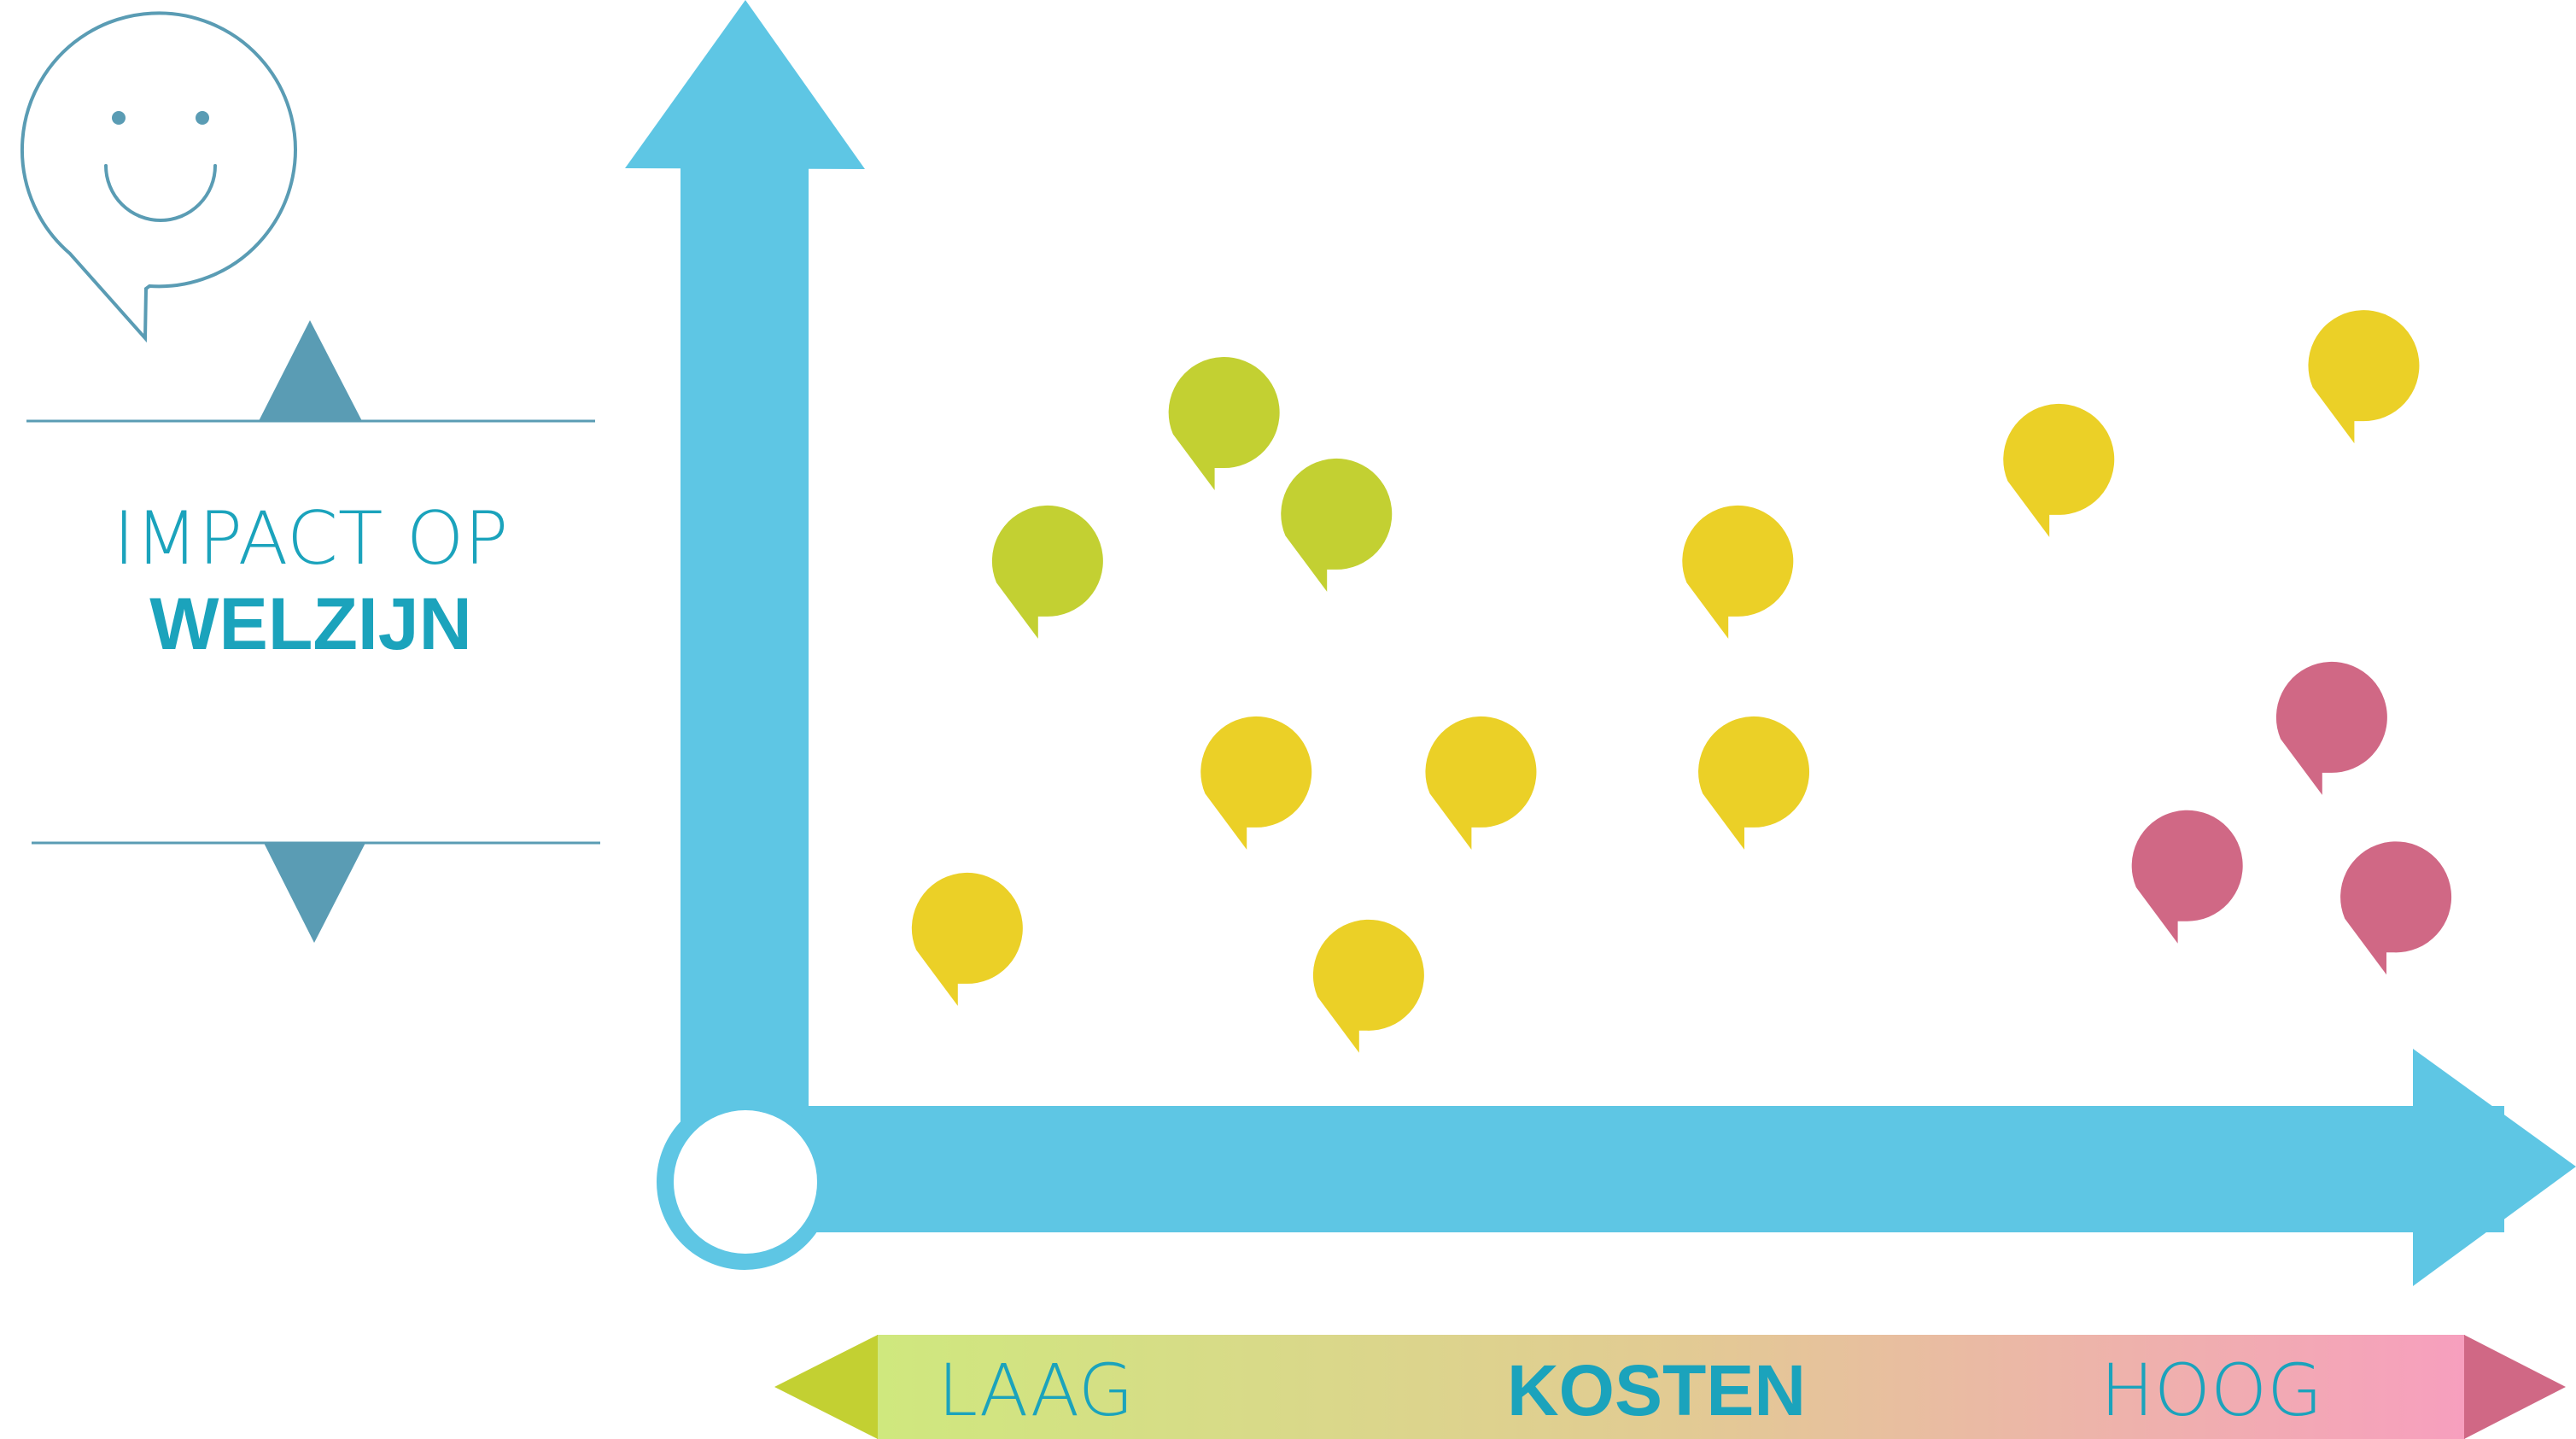 This screenshot has height=1439, width=2576. I want to click on y-axis-label-bold: WELZIJN, so click(310, 624).